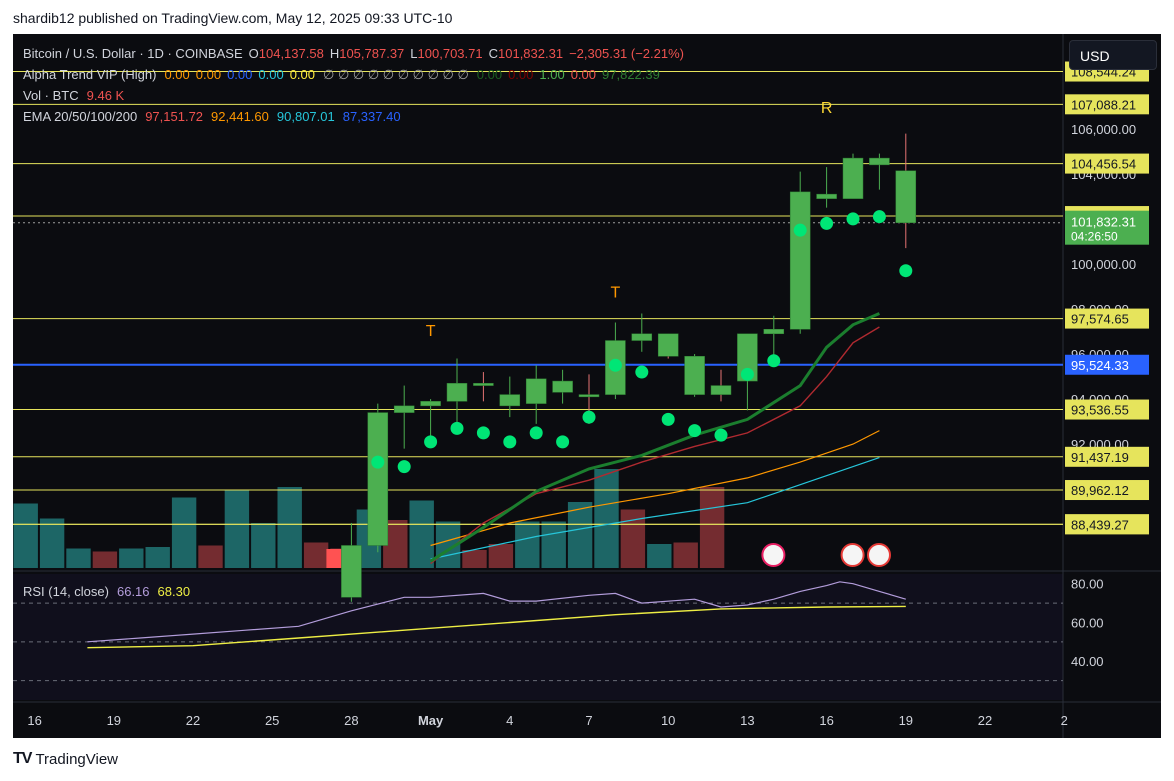 This screenshot has width=1174, height=781. Describe the element at coordinates (616, 293) in the screenshot. I see `annotation-label: T` at that location.